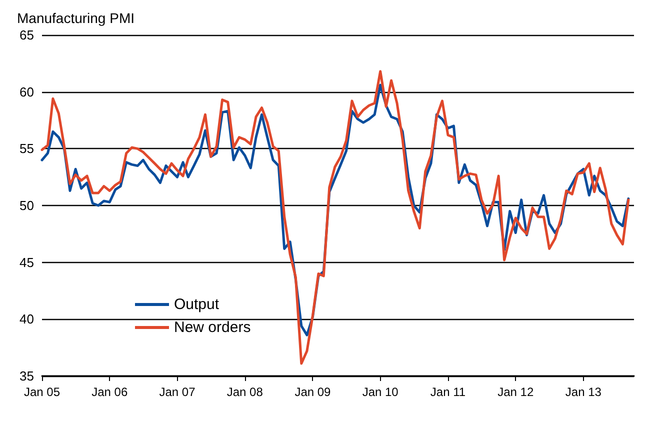 The height and width of the screenshot is (430, 652). Describe the element at coordinates (313, 392) in the screenshot. I see `x-tick-label: Jan 09` at that location.